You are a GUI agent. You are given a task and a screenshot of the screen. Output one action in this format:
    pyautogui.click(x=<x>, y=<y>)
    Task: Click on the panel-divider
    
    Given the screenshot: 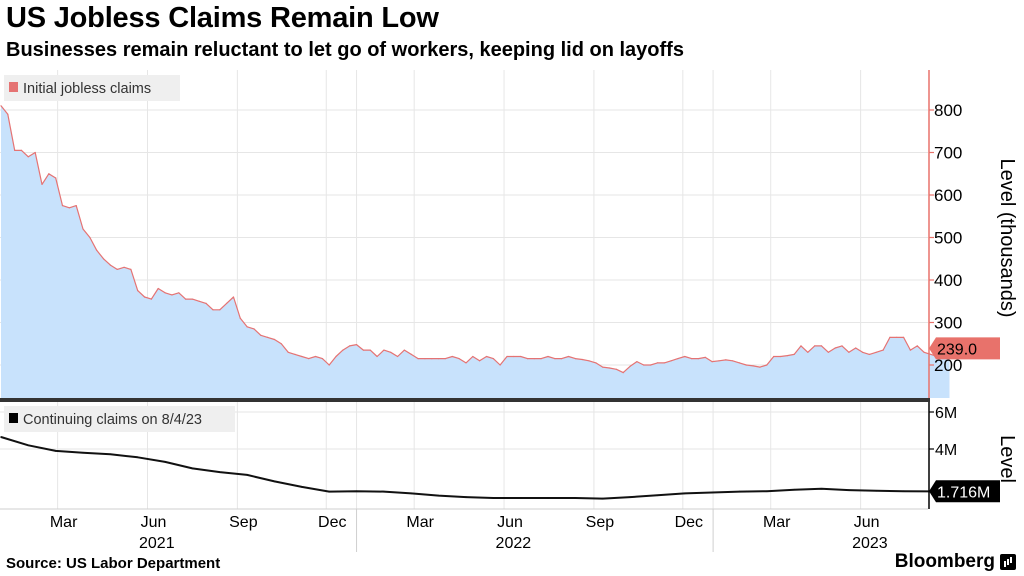 What is the action you would take?
    pyautogui.click(x=465, y=400)
    